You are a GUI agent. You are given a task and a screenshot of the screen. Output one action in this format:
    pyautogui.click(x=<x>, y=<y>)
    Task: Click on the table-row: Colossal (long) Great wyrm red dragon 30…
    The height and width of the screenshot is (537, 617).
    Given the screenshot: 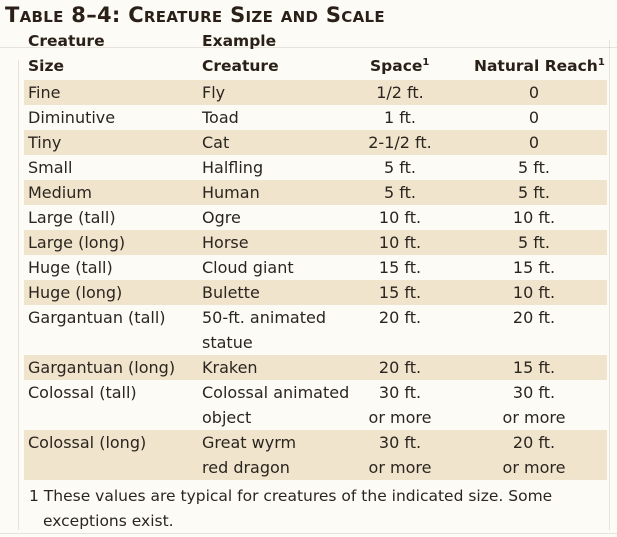 What is the action you would take?
    pyautogui.click(x=315, y=455)
    